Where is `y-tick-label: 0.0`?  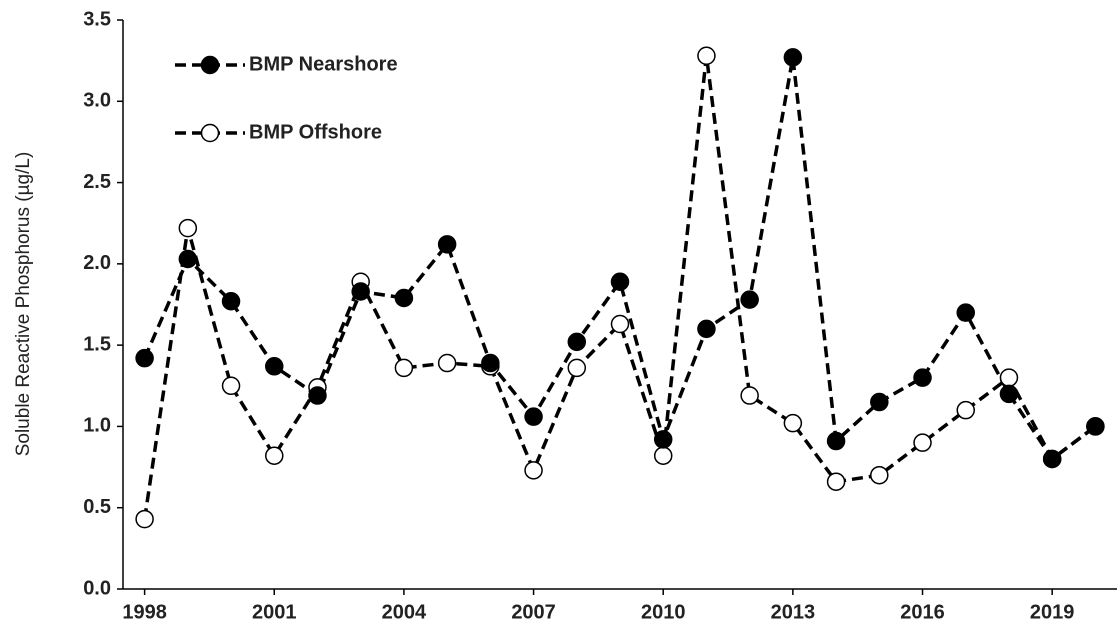
y-tick-label: 0.0 is located at coordinates (97, 588).